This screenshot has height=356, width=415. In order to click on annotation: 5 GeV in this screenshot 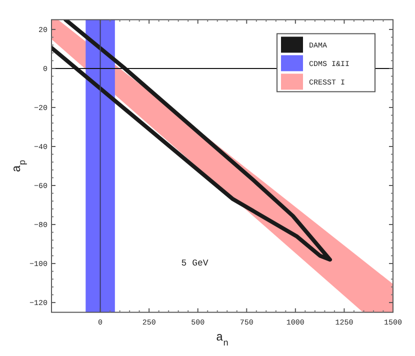, I will do `click(195, 263)`.